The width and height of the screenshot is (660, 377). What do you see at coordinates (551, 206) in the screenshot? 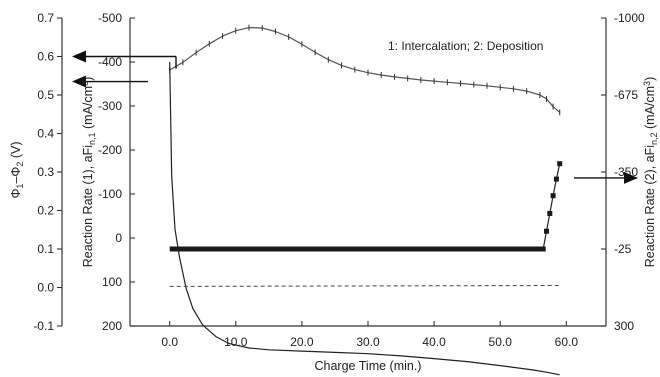
I see `series-4-line` at bounding box center [551, 206].